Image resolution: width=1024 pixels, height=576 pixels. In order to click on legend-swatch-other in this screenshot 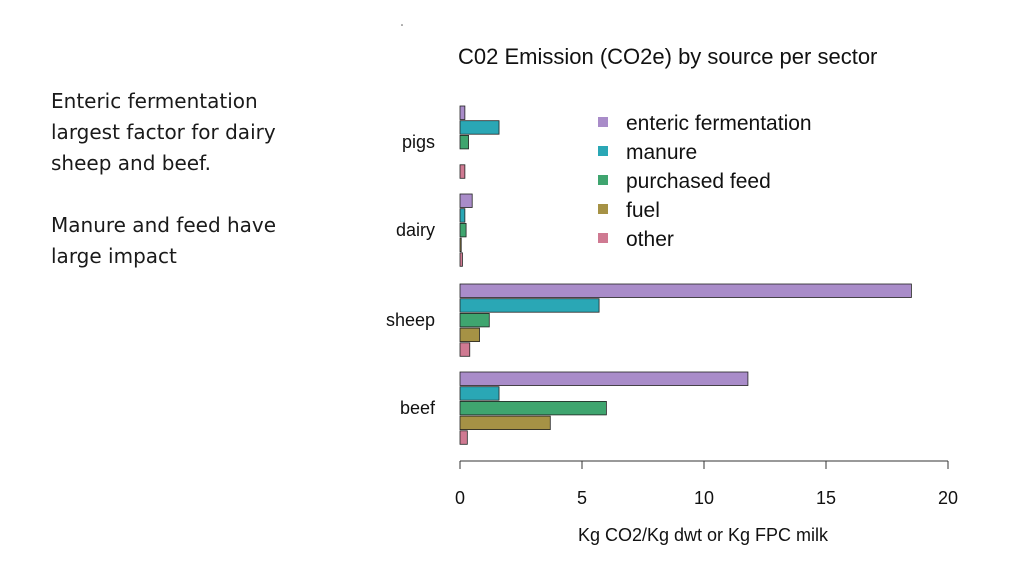, I will do `click(603, 238)`.